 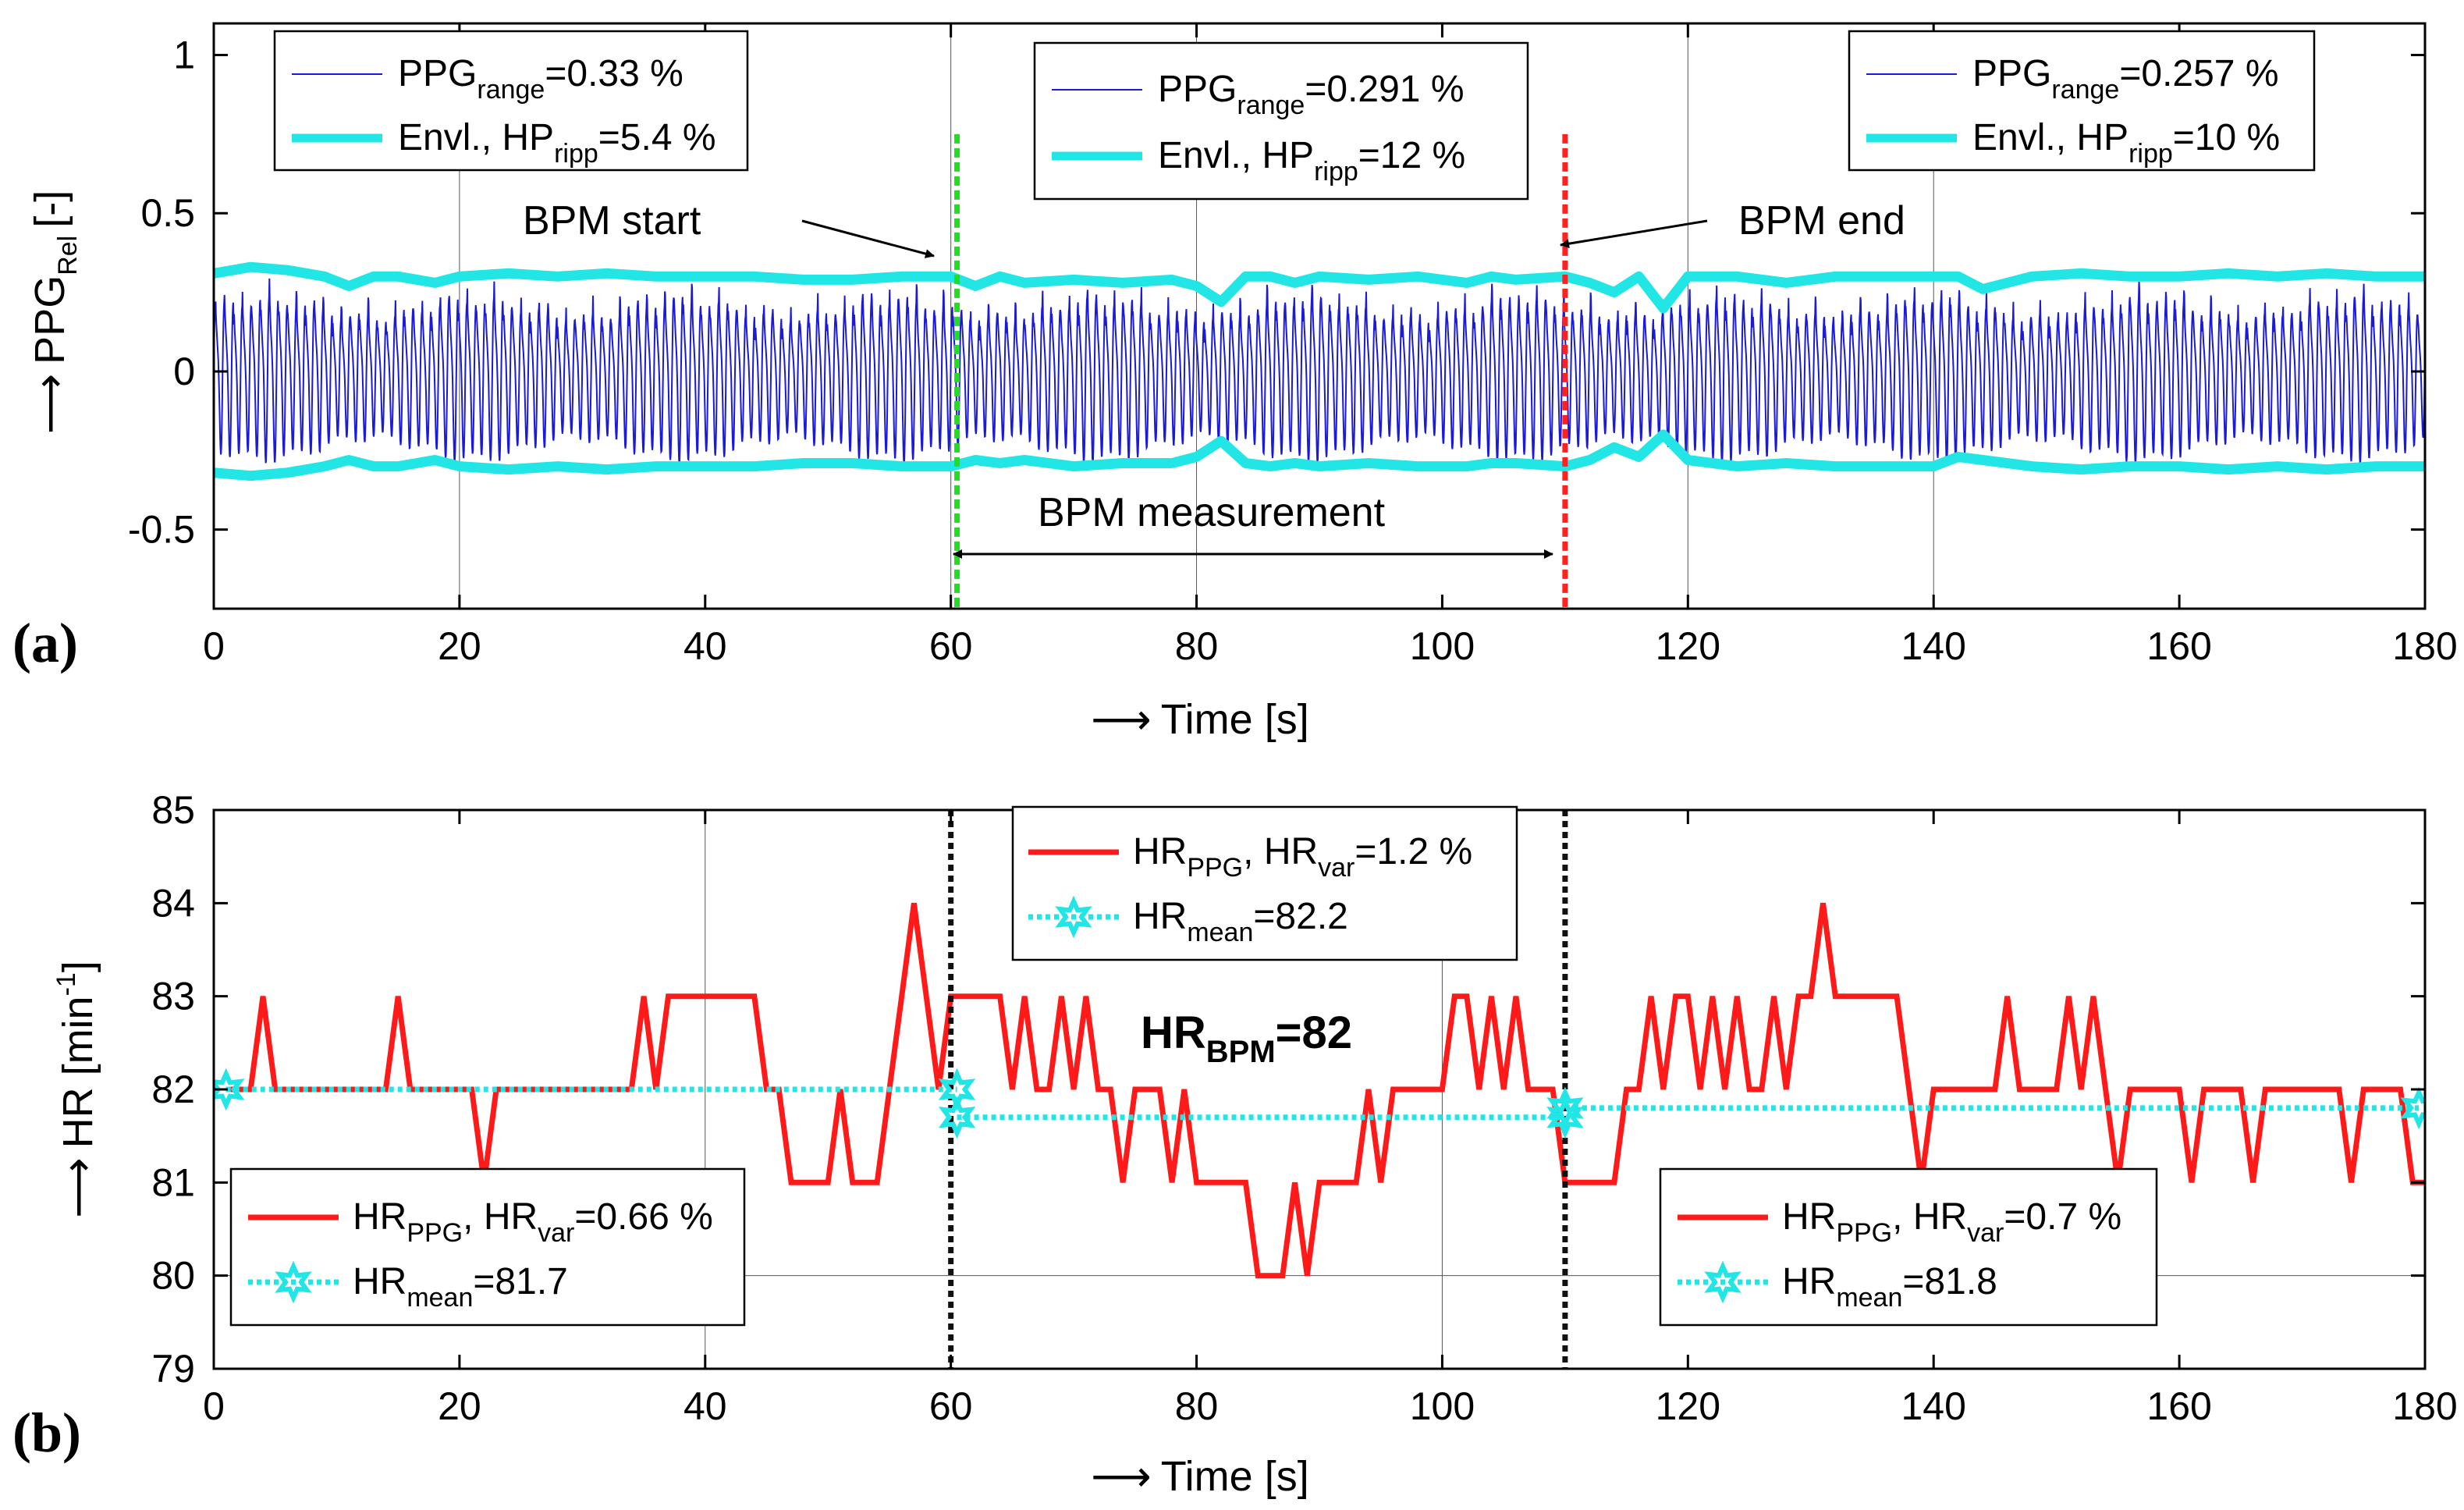 What do you see at coordinates (173, 1182) in the screenshot?
I see `y-tick-label: 81` at bounding box center [173, 1182].